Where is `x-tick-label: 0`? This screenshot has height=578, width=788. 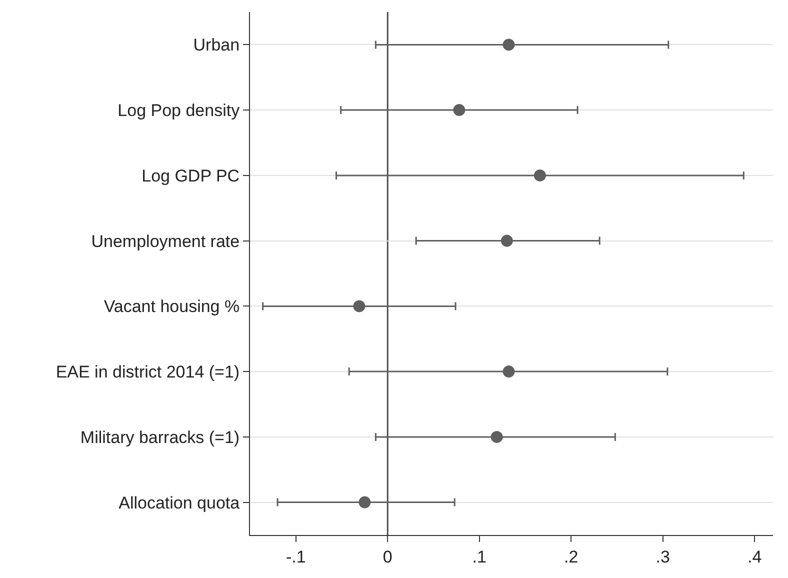
x-tick-label: 0 is located at coordinates (387, 556).